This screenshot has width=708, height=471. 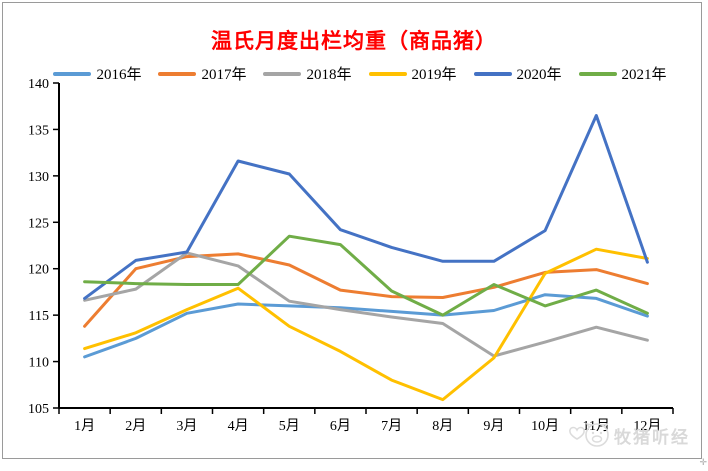 What do you see at coordinates (652, 437) in the screenshot?
I see `watermark-text: 牧猪听经` at bounding box center [652, 437].